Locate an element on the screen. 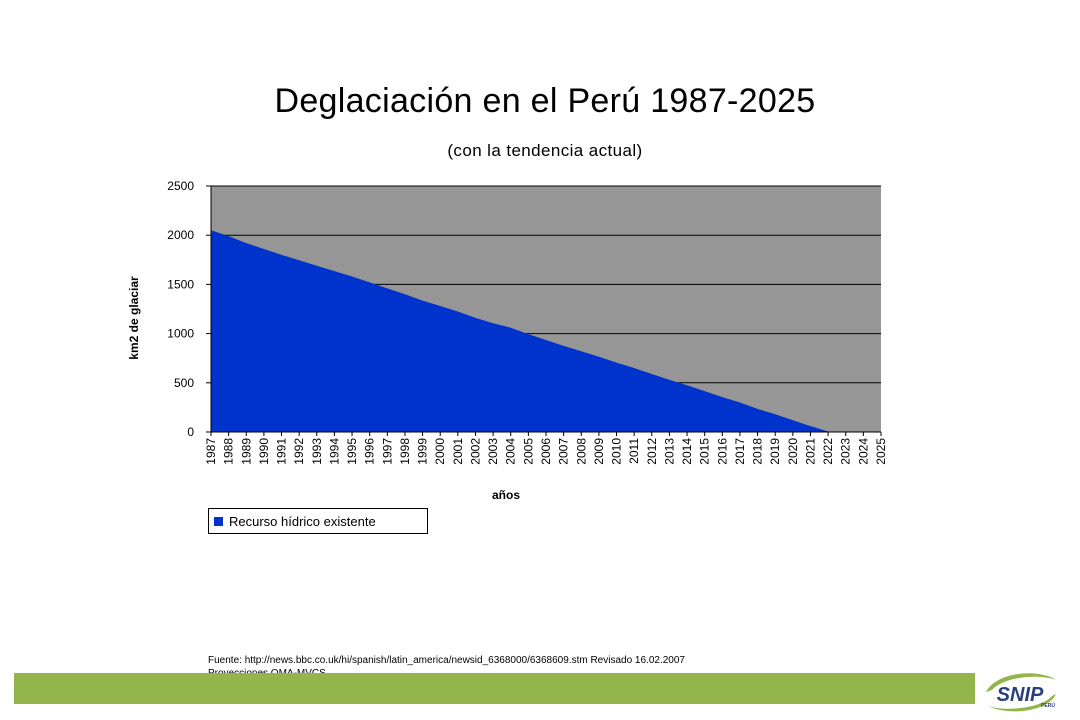 Image resolution: width=1080 pixels, height=720 pixels. x-tick-label: 1999 is located at coordinates (423, 451).